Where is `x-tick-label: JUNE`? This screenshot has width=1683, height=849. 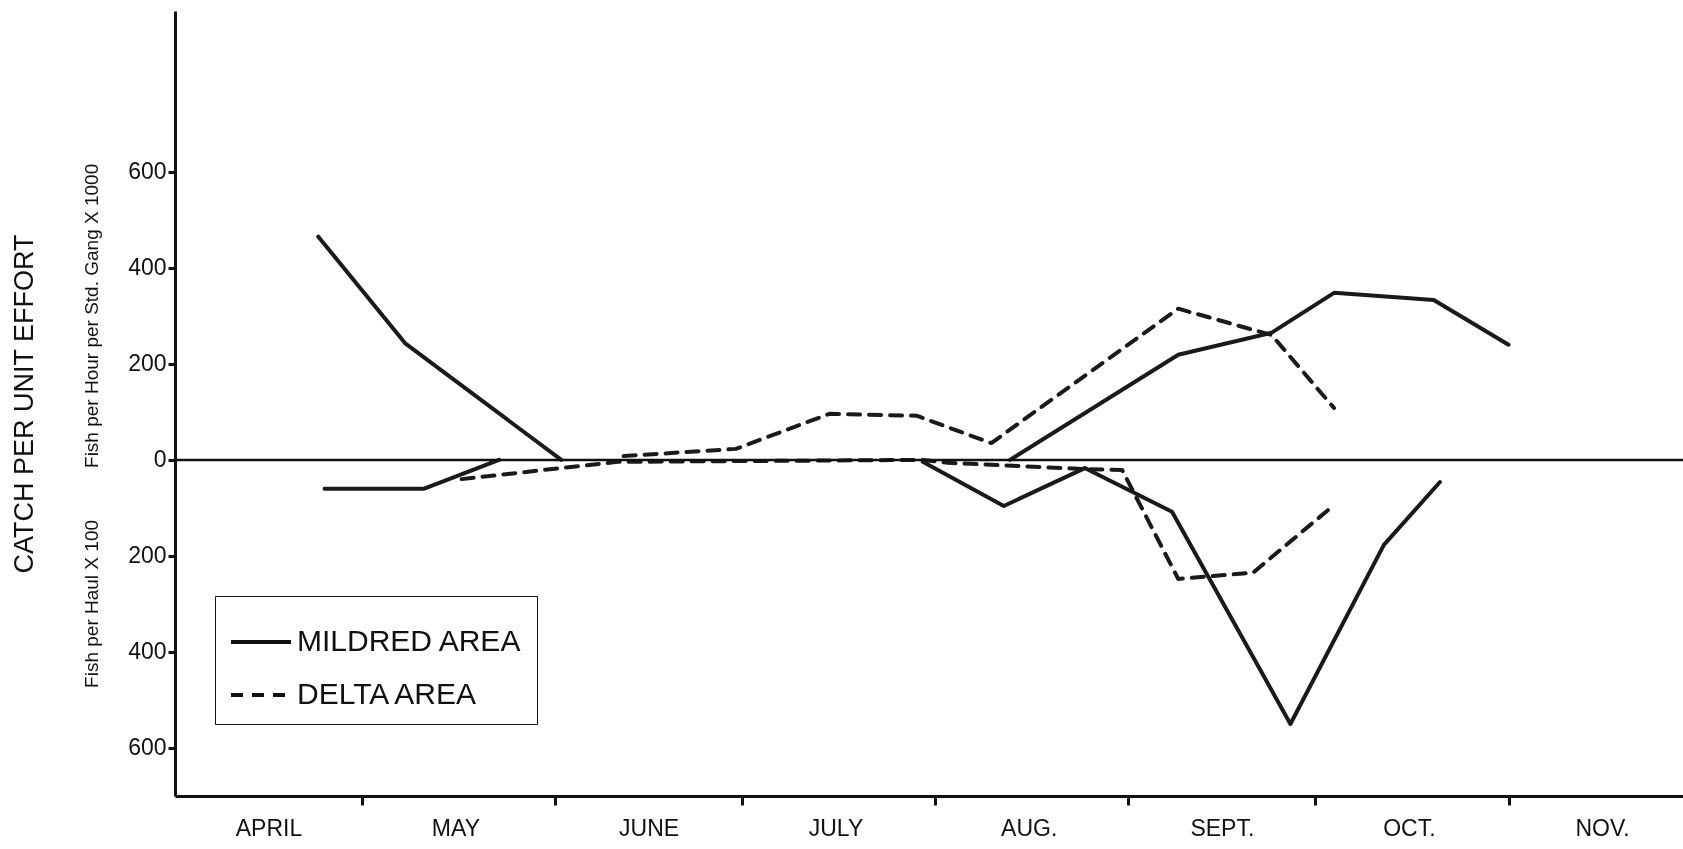
x-tick-label: JUNE is located at coordinates (649, 827).